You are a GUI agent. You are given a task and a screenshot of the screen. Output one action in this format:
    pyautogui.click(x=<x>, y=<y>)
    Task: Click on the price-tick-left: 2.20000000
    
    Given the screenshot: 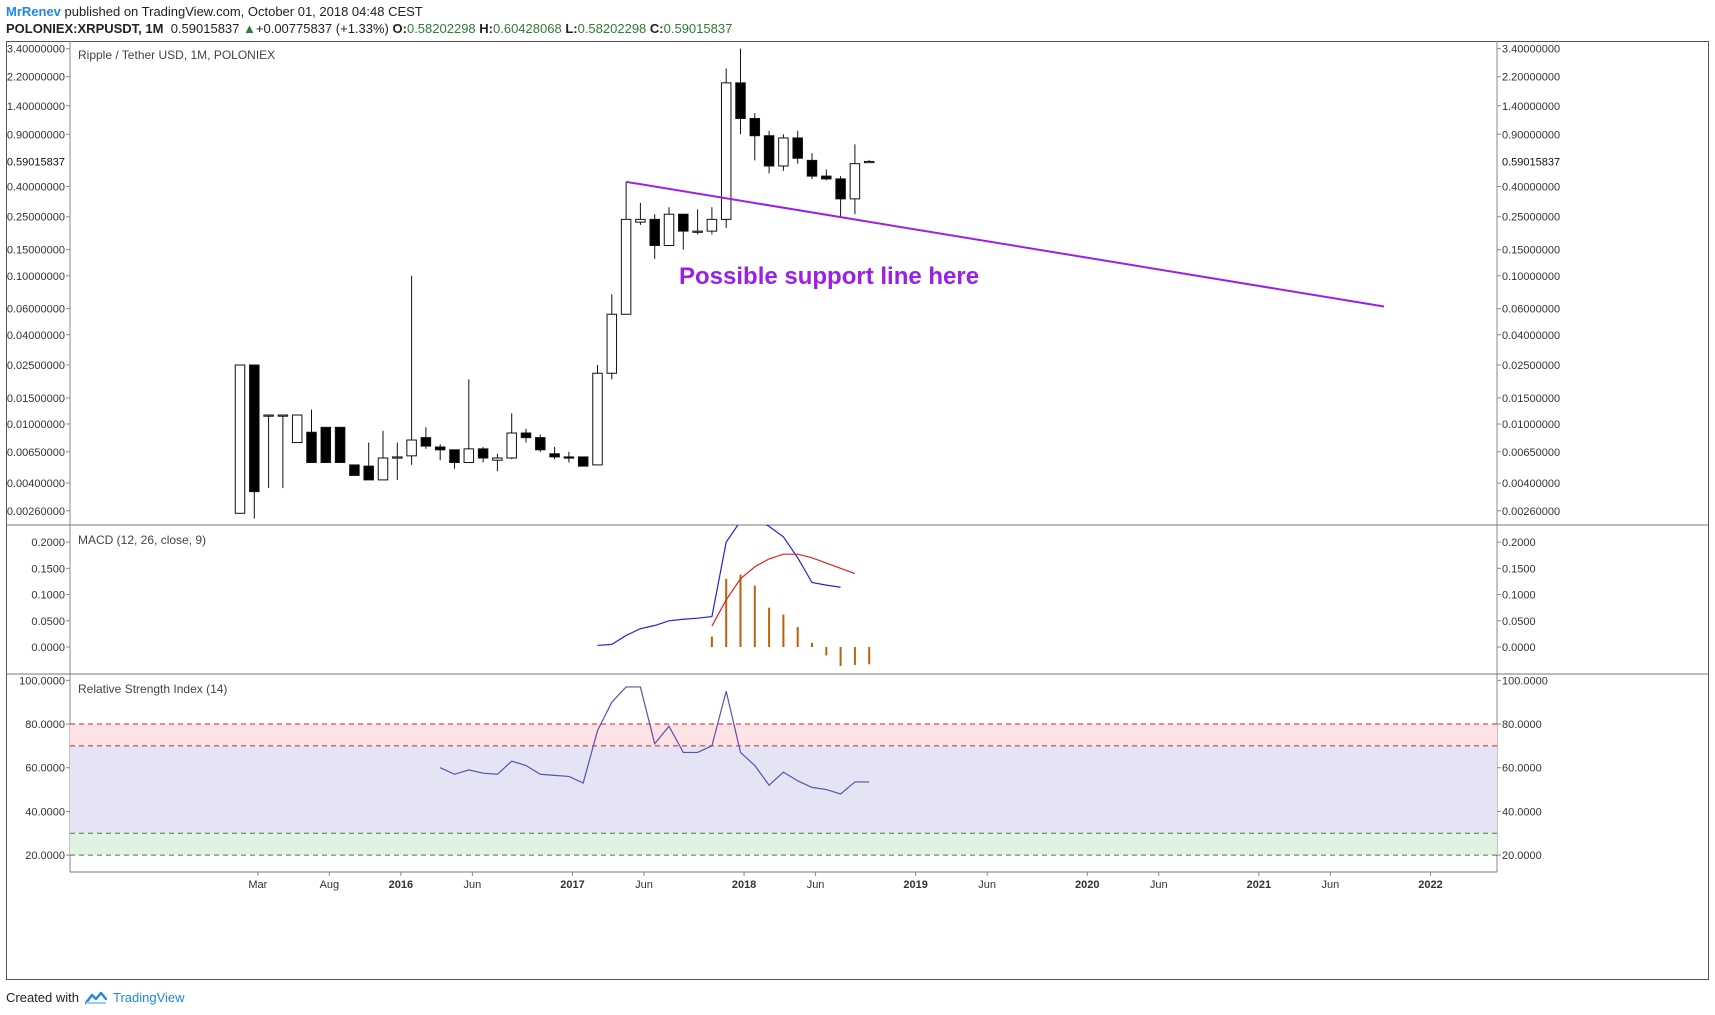 What is the action you would take?
    pyautogui.click(x=36, y=78)
    